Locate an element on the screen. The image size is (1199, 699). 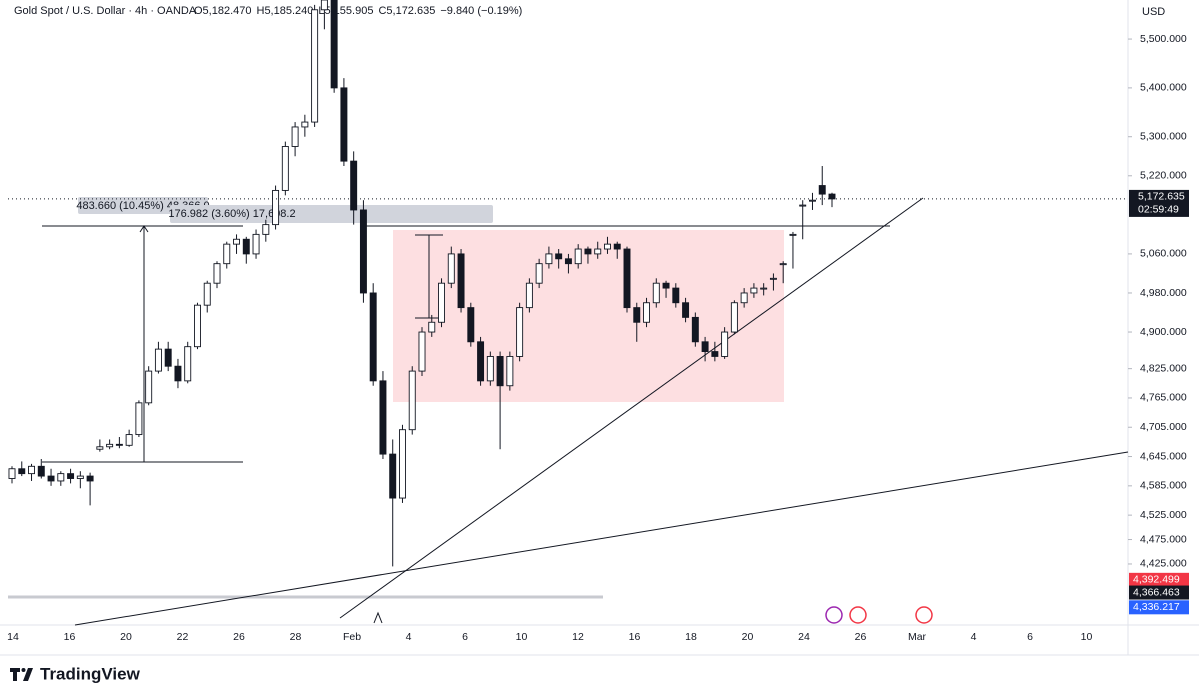
y-tick-label: 4,425.000 is located at coordinates (1163, 564).